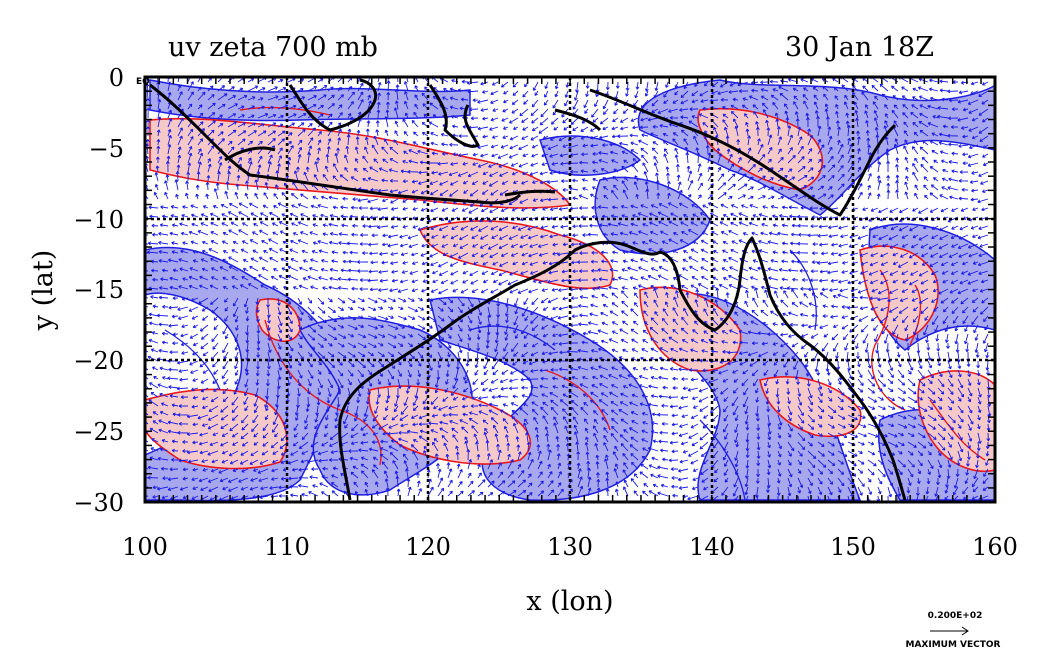 The image size is (1056, 653). Describe the element at coordinates (810, 406) in the screenshot. I see `red-region` at that location.